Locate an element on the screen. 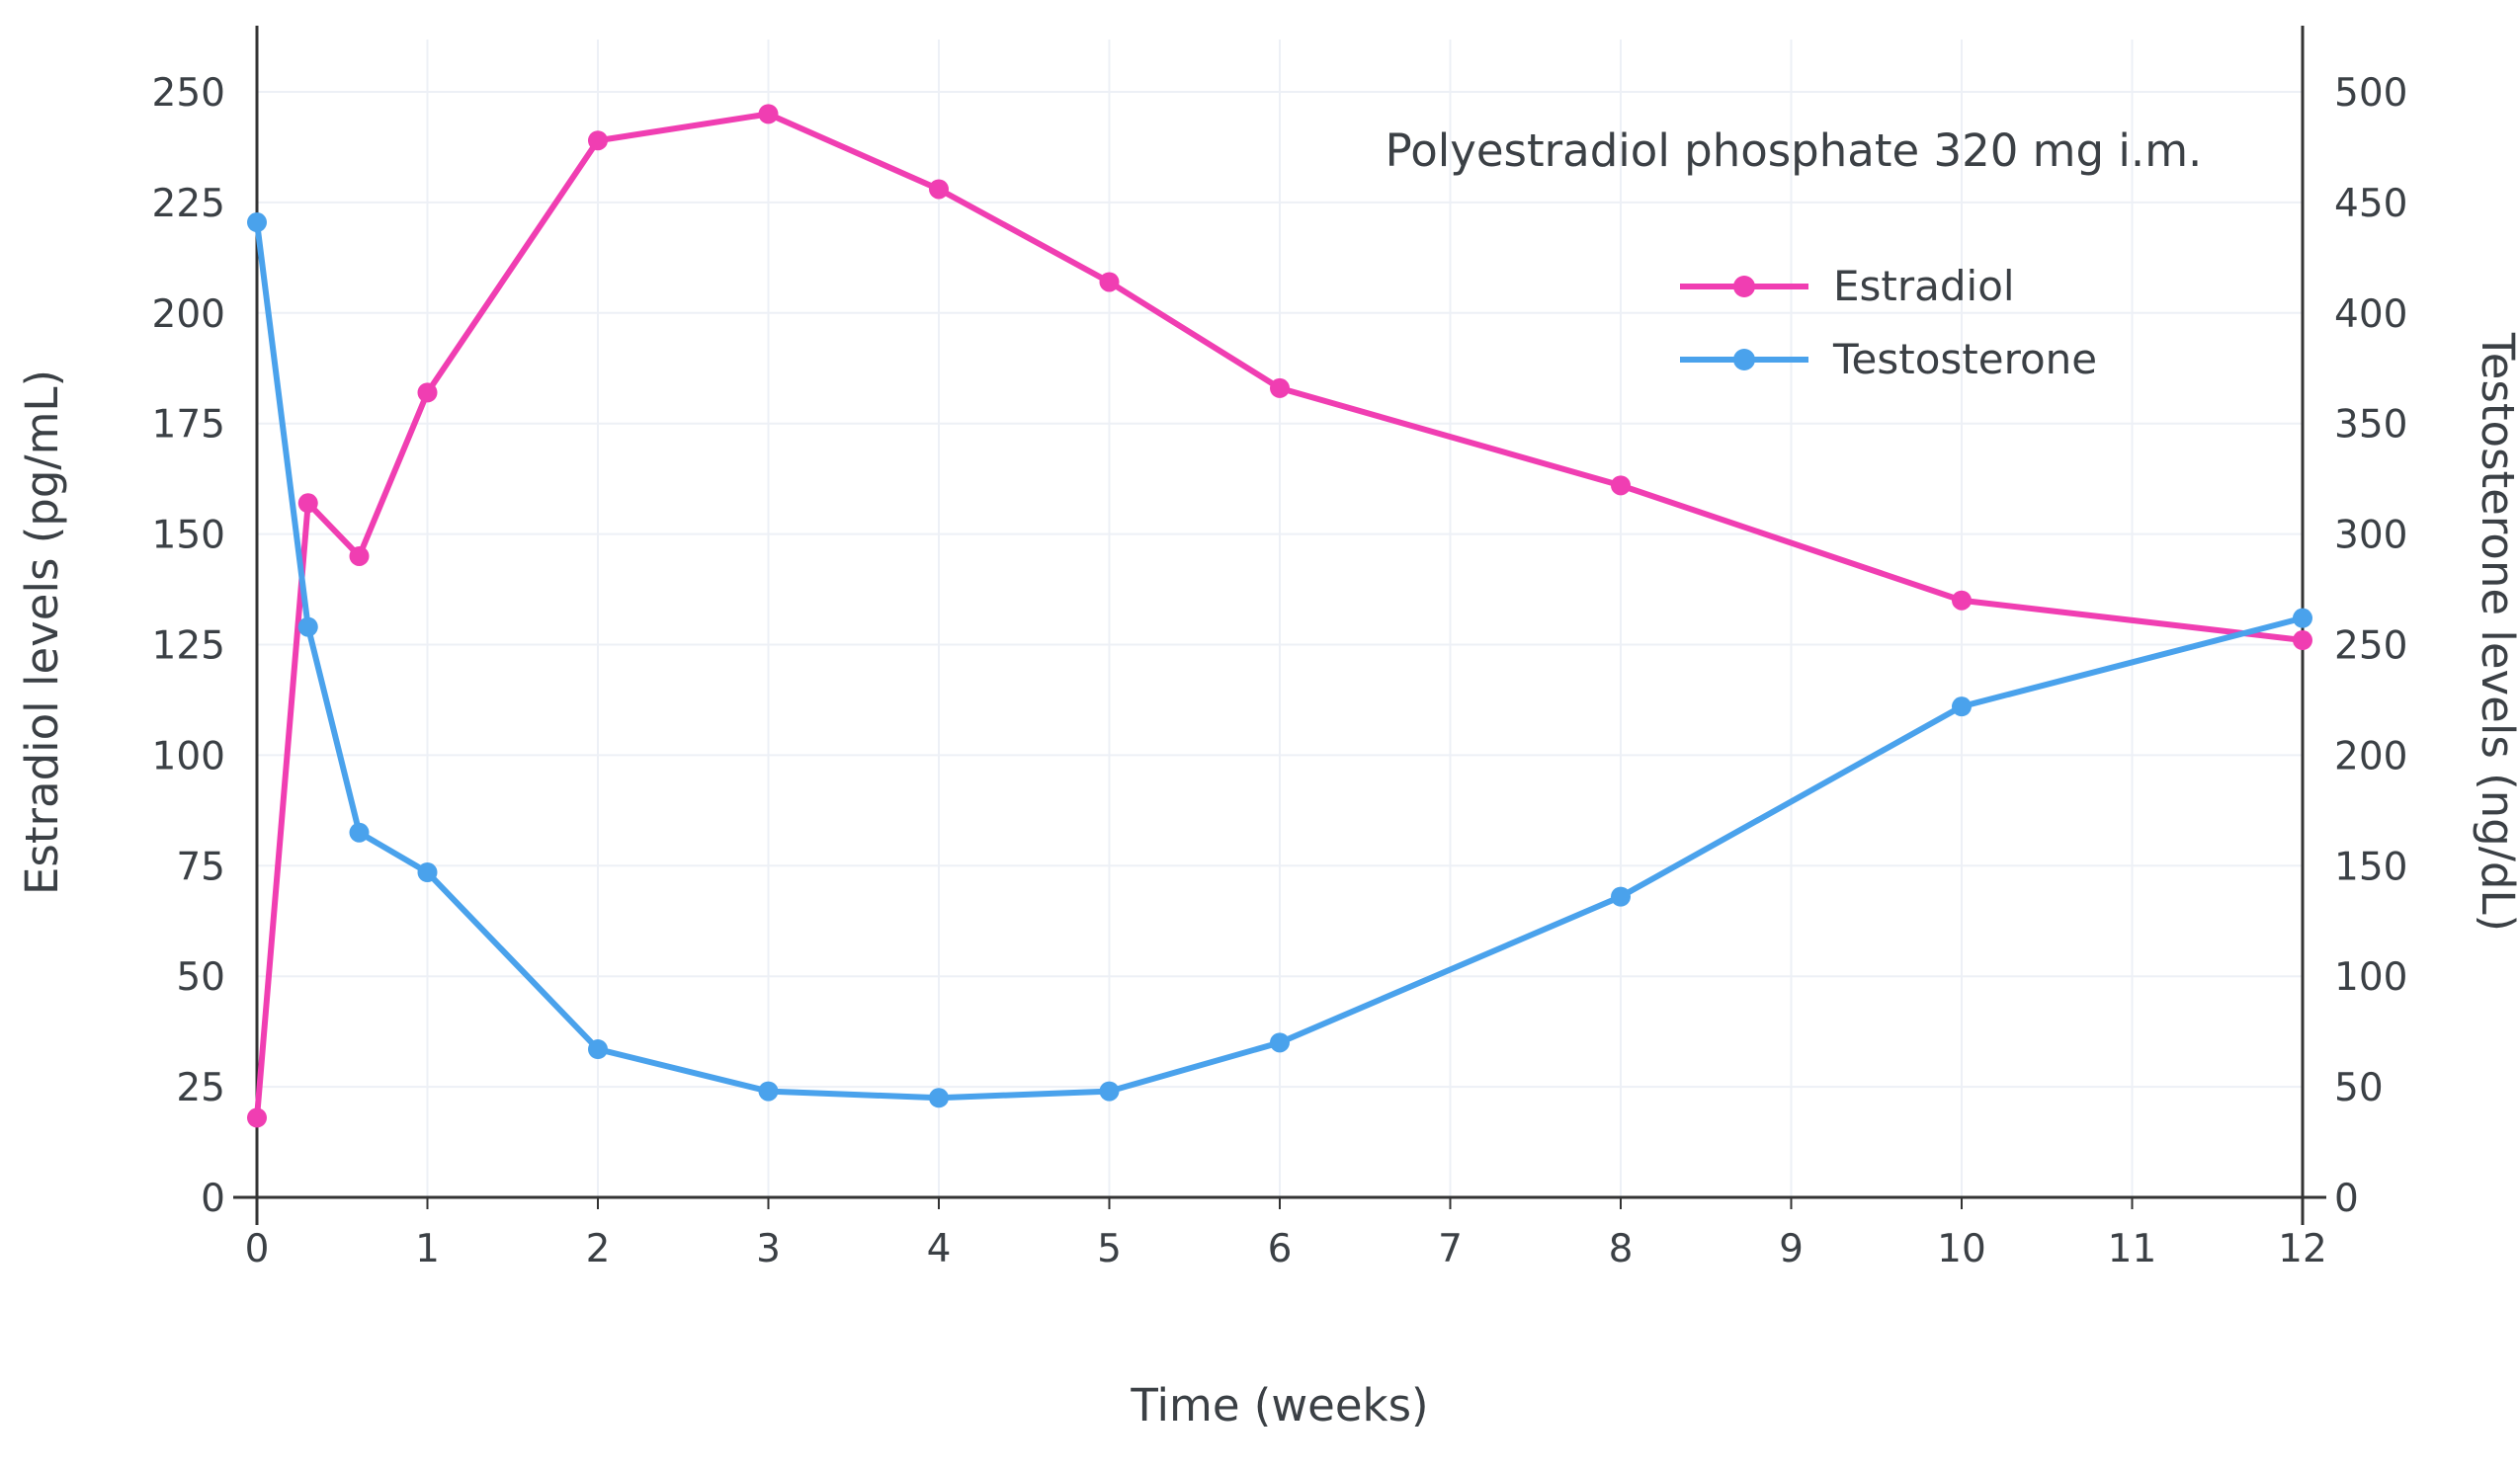  chart-annotation: Polyestradiol phosphate 320 mg i.m. is located at coordinates (1794, 150).